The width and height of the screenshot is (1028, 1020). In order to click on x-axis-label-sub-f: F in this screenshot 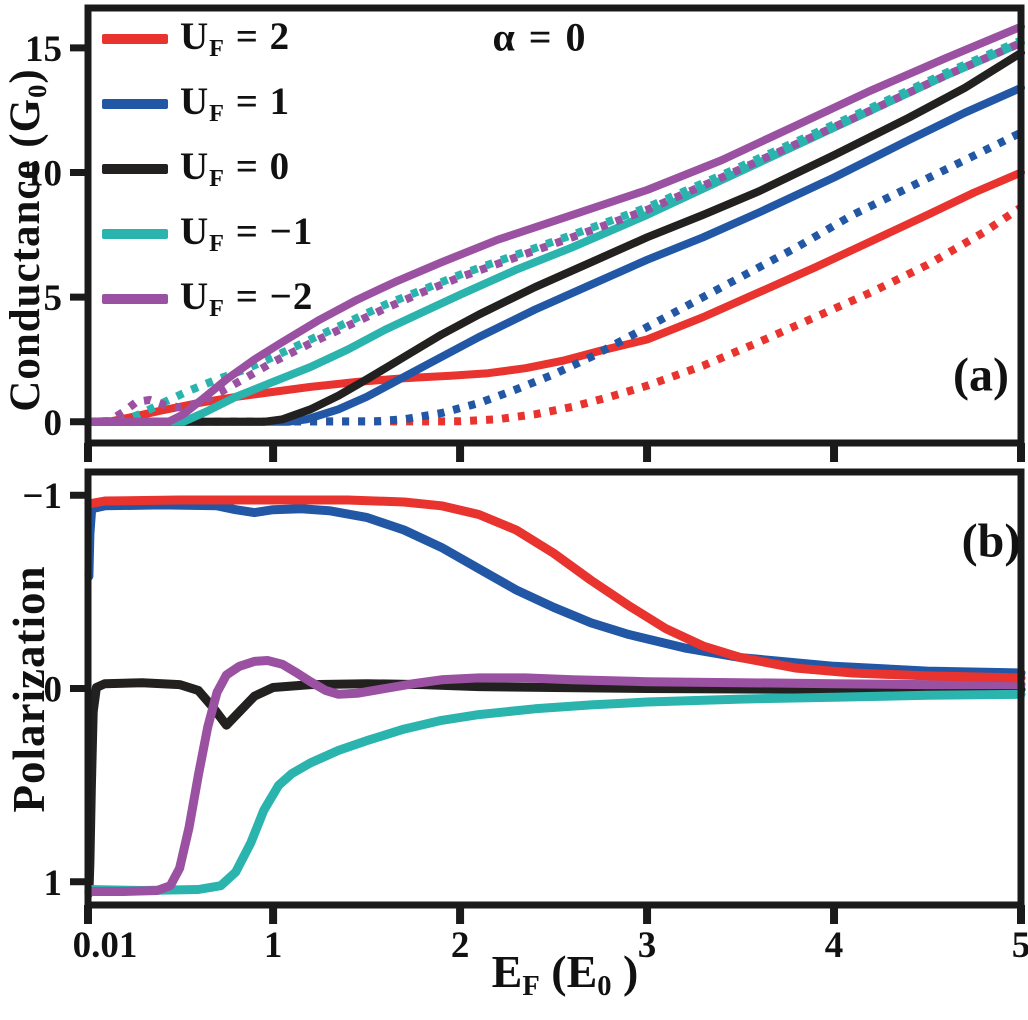, I will do `click(531, 986)`.